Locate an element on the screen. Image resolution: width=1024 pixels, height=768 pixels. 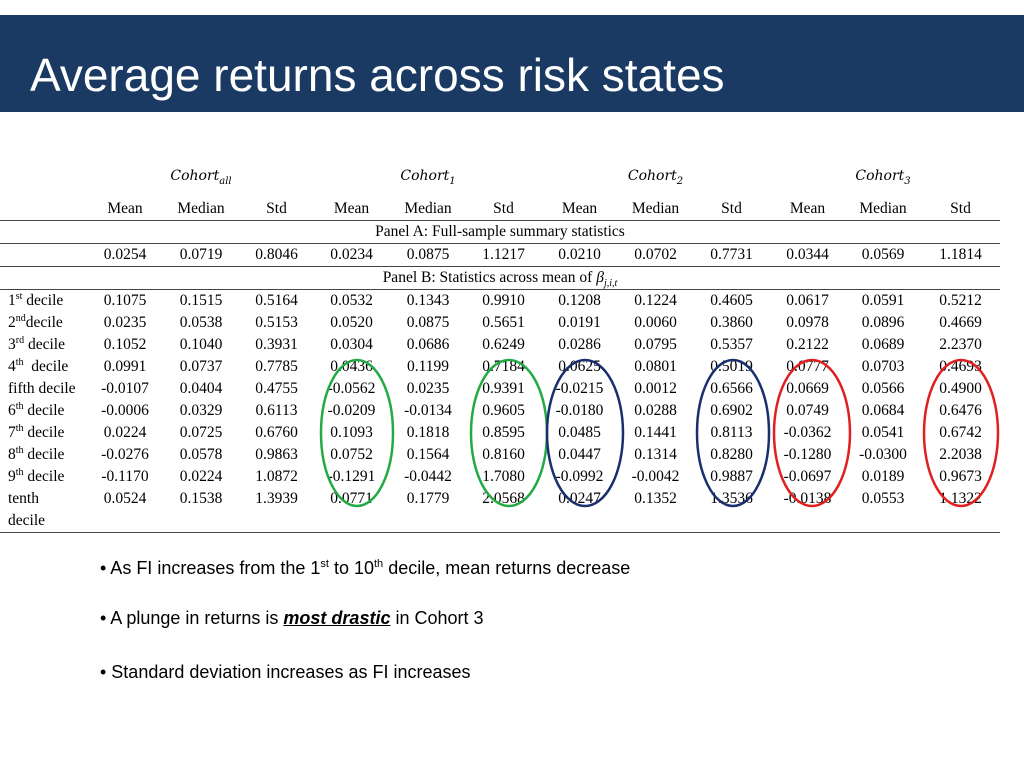
table-cell: 0.5153 is located at coordinates (276, 322).